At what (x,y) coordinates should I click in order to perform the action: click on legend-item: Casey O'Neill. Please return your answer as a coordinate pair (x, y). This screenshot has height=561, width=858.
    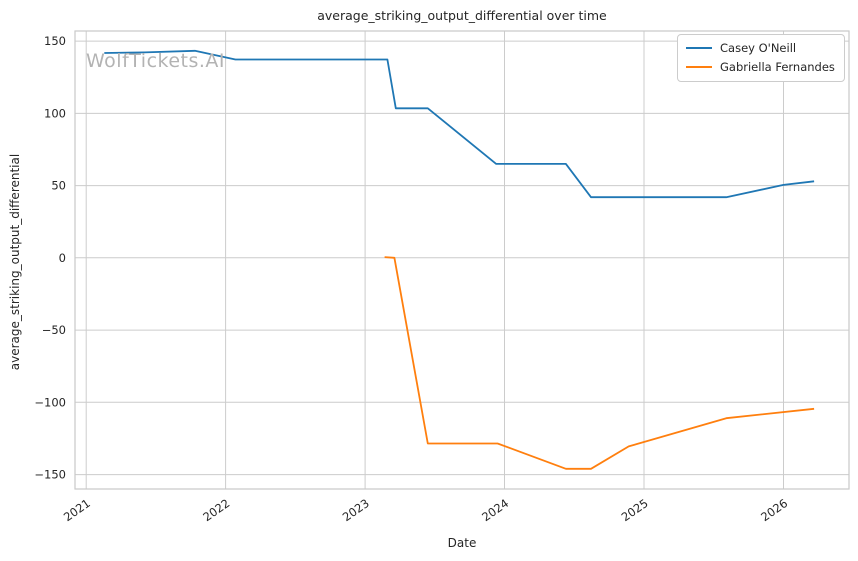
    Looking at the image, I should click on (760, 48).